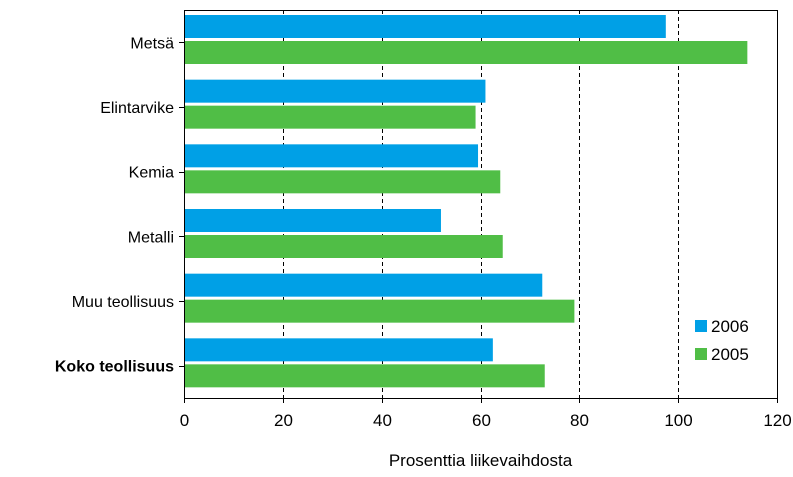  Describe the element at coordinates (114, 367) in the screenshot. I see `category-label: Koko teollisuus` at that location.